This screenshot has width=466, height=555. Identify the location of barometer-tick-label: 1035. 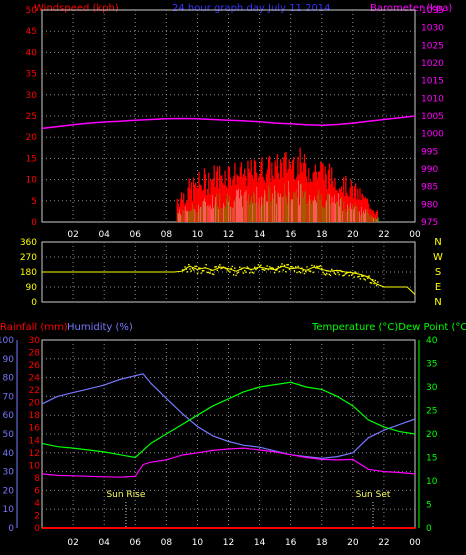
(432, 11).